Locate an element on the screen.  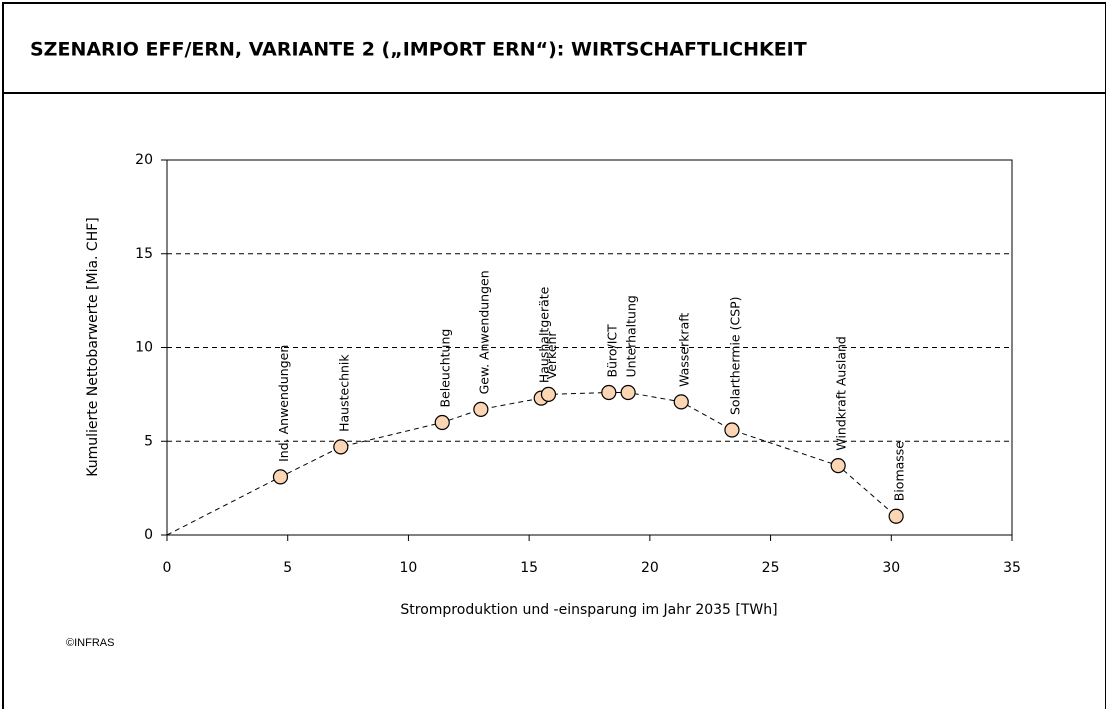
point-label: Verkehr is located at coordinates (551, 355).